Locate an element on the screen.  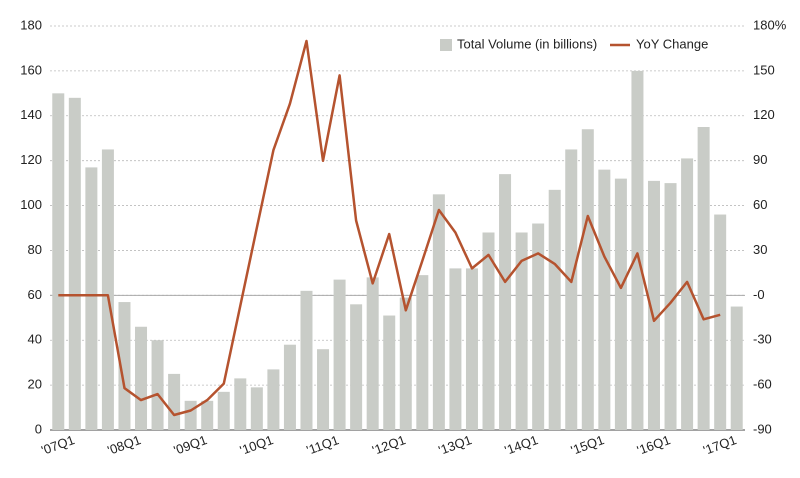
y-tick-label: 120 is located at coordinates (31, 159).